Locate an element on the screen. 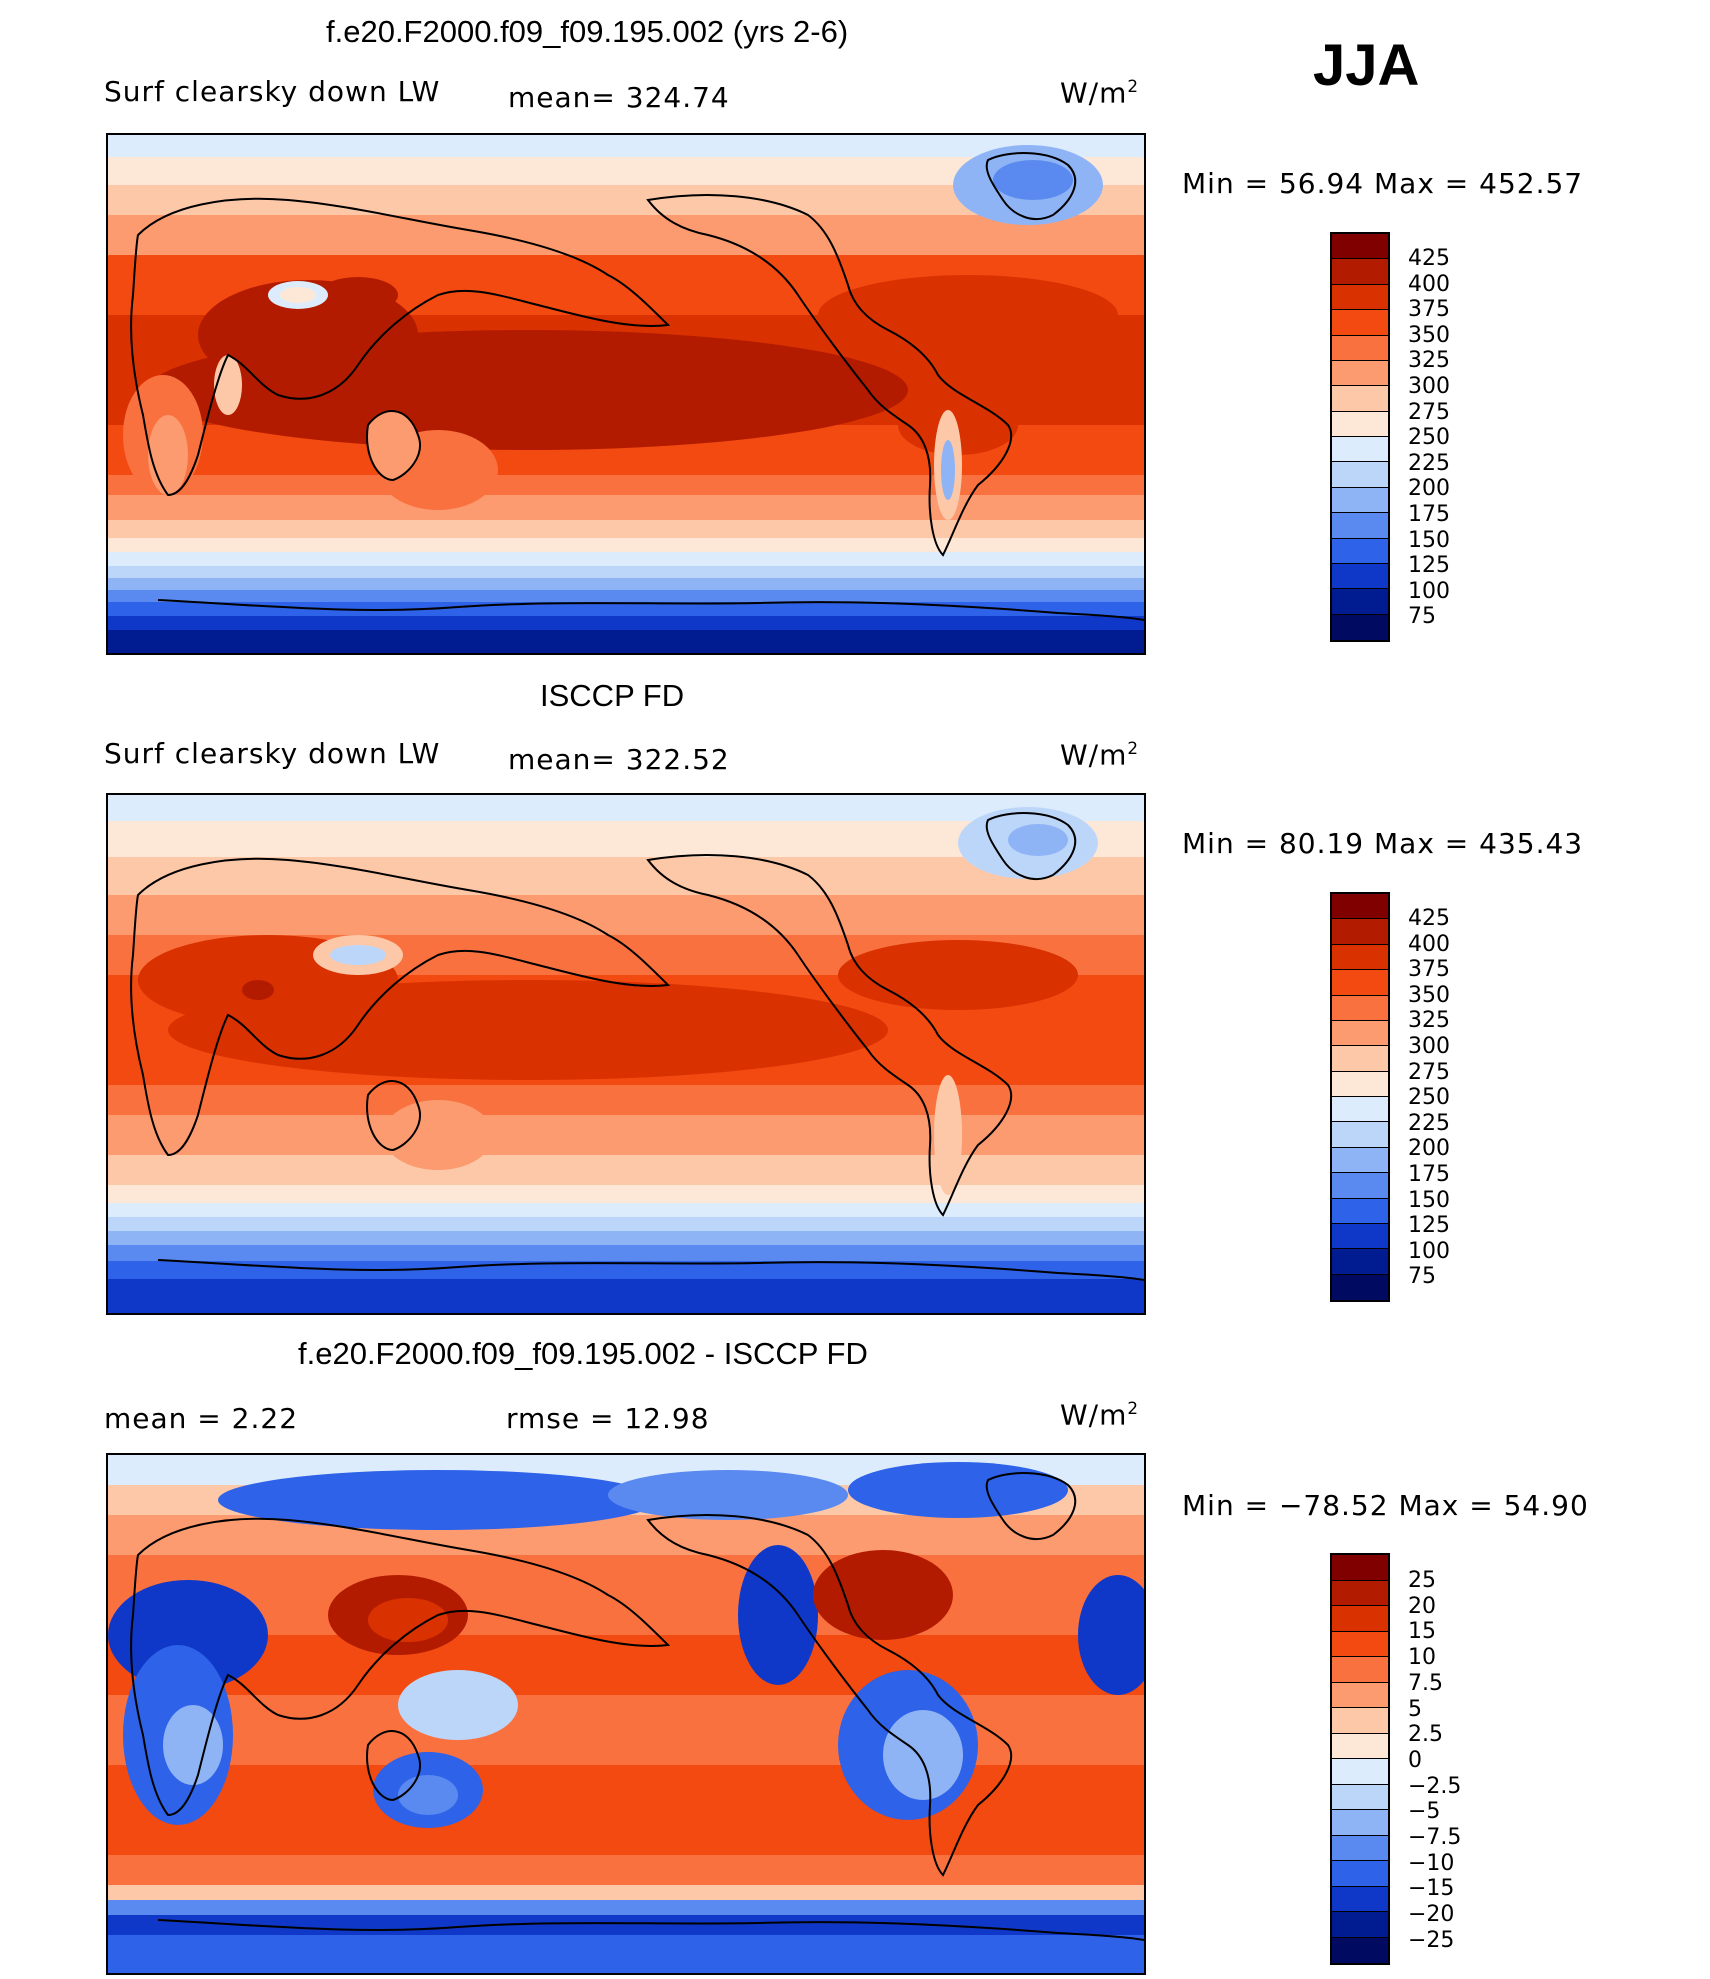 This screenshot has width=1710, height=1979. panel2-minmax-label: Min = 80.19 Max = 435.43 is located at coordinates (1383, 843).